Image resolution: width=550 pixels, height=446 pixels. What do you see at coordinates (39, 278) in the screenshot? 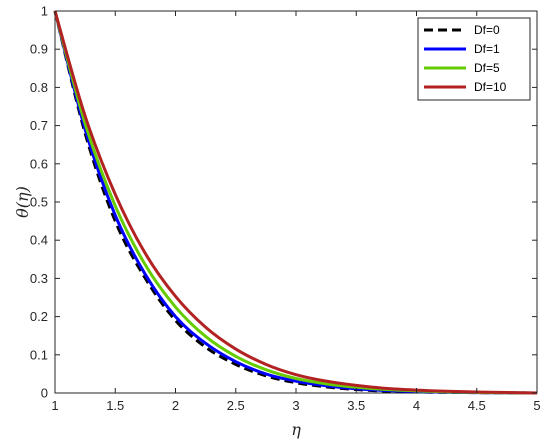
I see `y-tick-label: 0.3` at bounding box center [39, 278].